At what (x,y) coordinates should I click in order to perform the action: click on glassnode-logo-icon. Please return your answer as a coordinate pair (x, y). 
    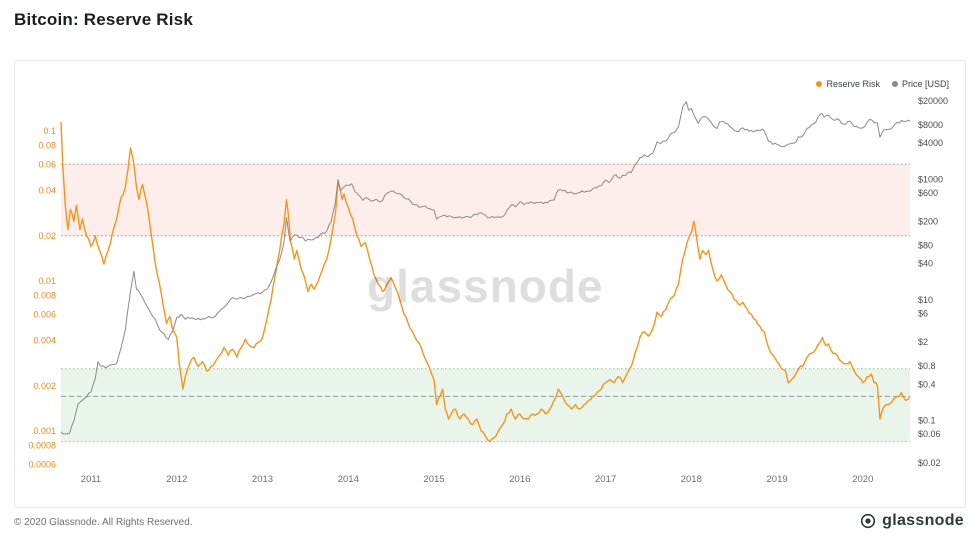
    Looking at the image, I should click on (868, 521).